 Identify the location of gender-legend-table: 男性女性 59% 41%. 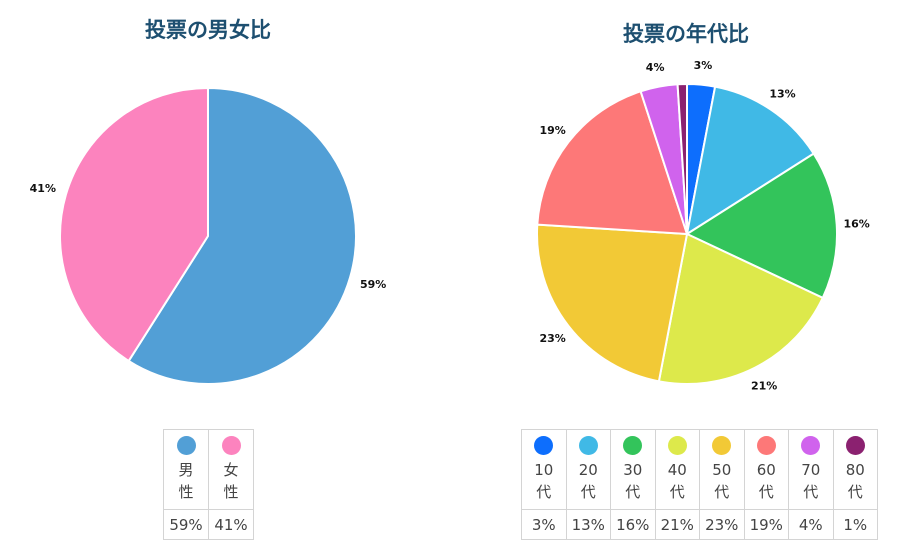
(208, 484).